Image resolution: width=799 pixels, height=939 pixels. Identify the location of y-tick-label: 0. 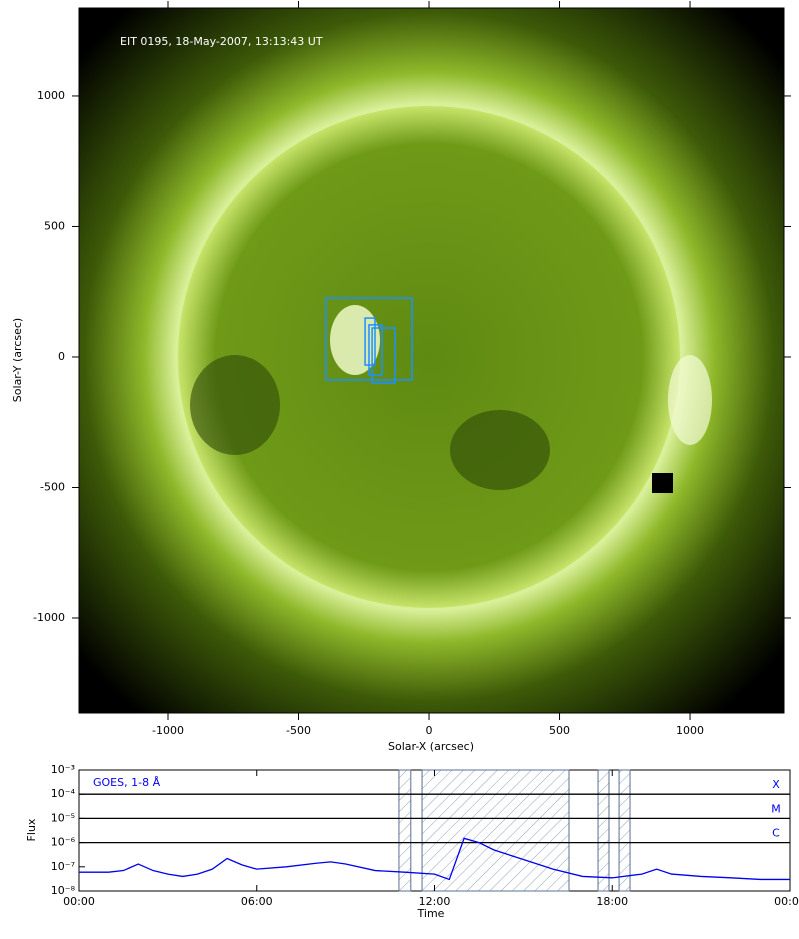
(61, 356).